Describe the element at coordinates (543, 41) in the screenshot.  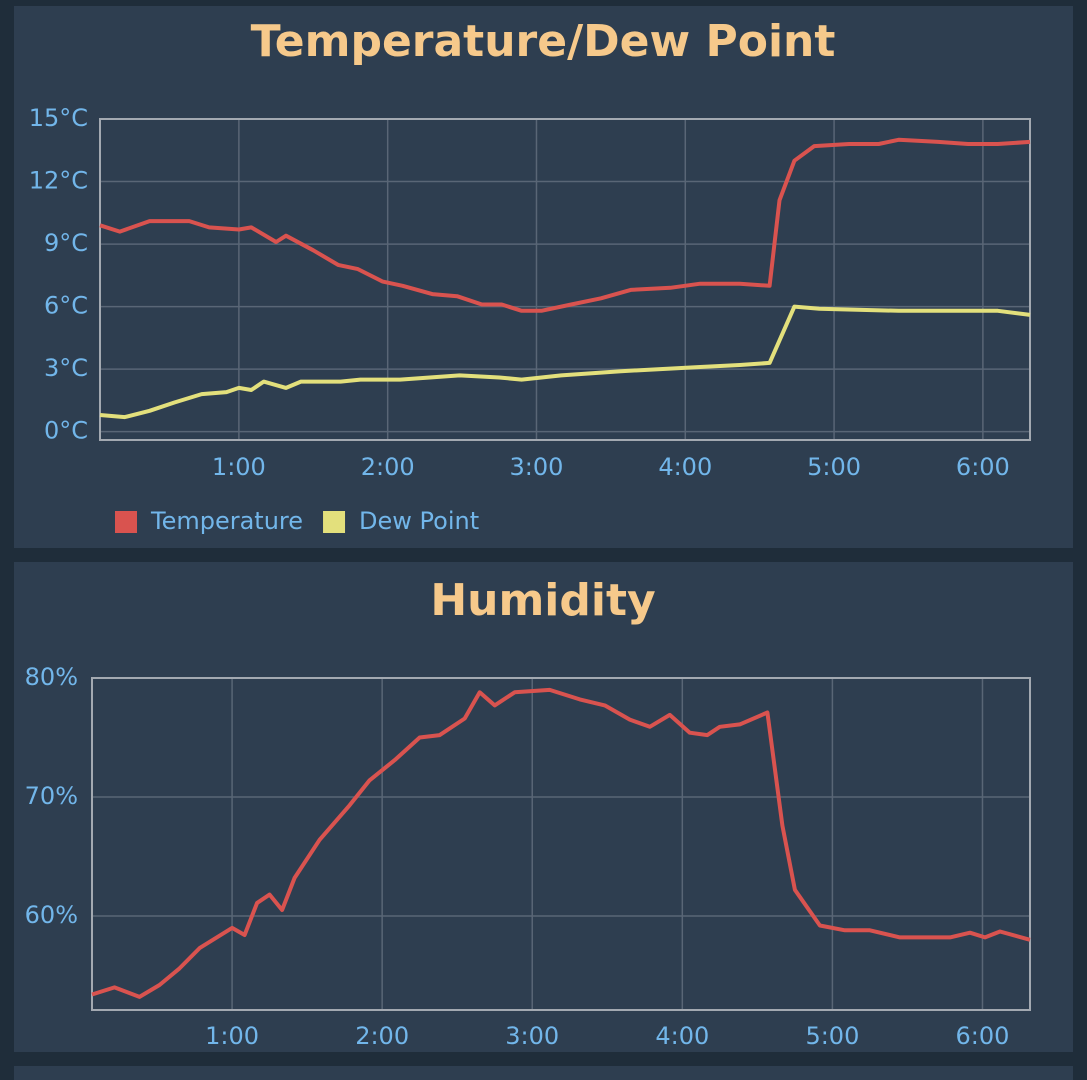
I see `chart-title: Temperature/Dew Point` at that location.